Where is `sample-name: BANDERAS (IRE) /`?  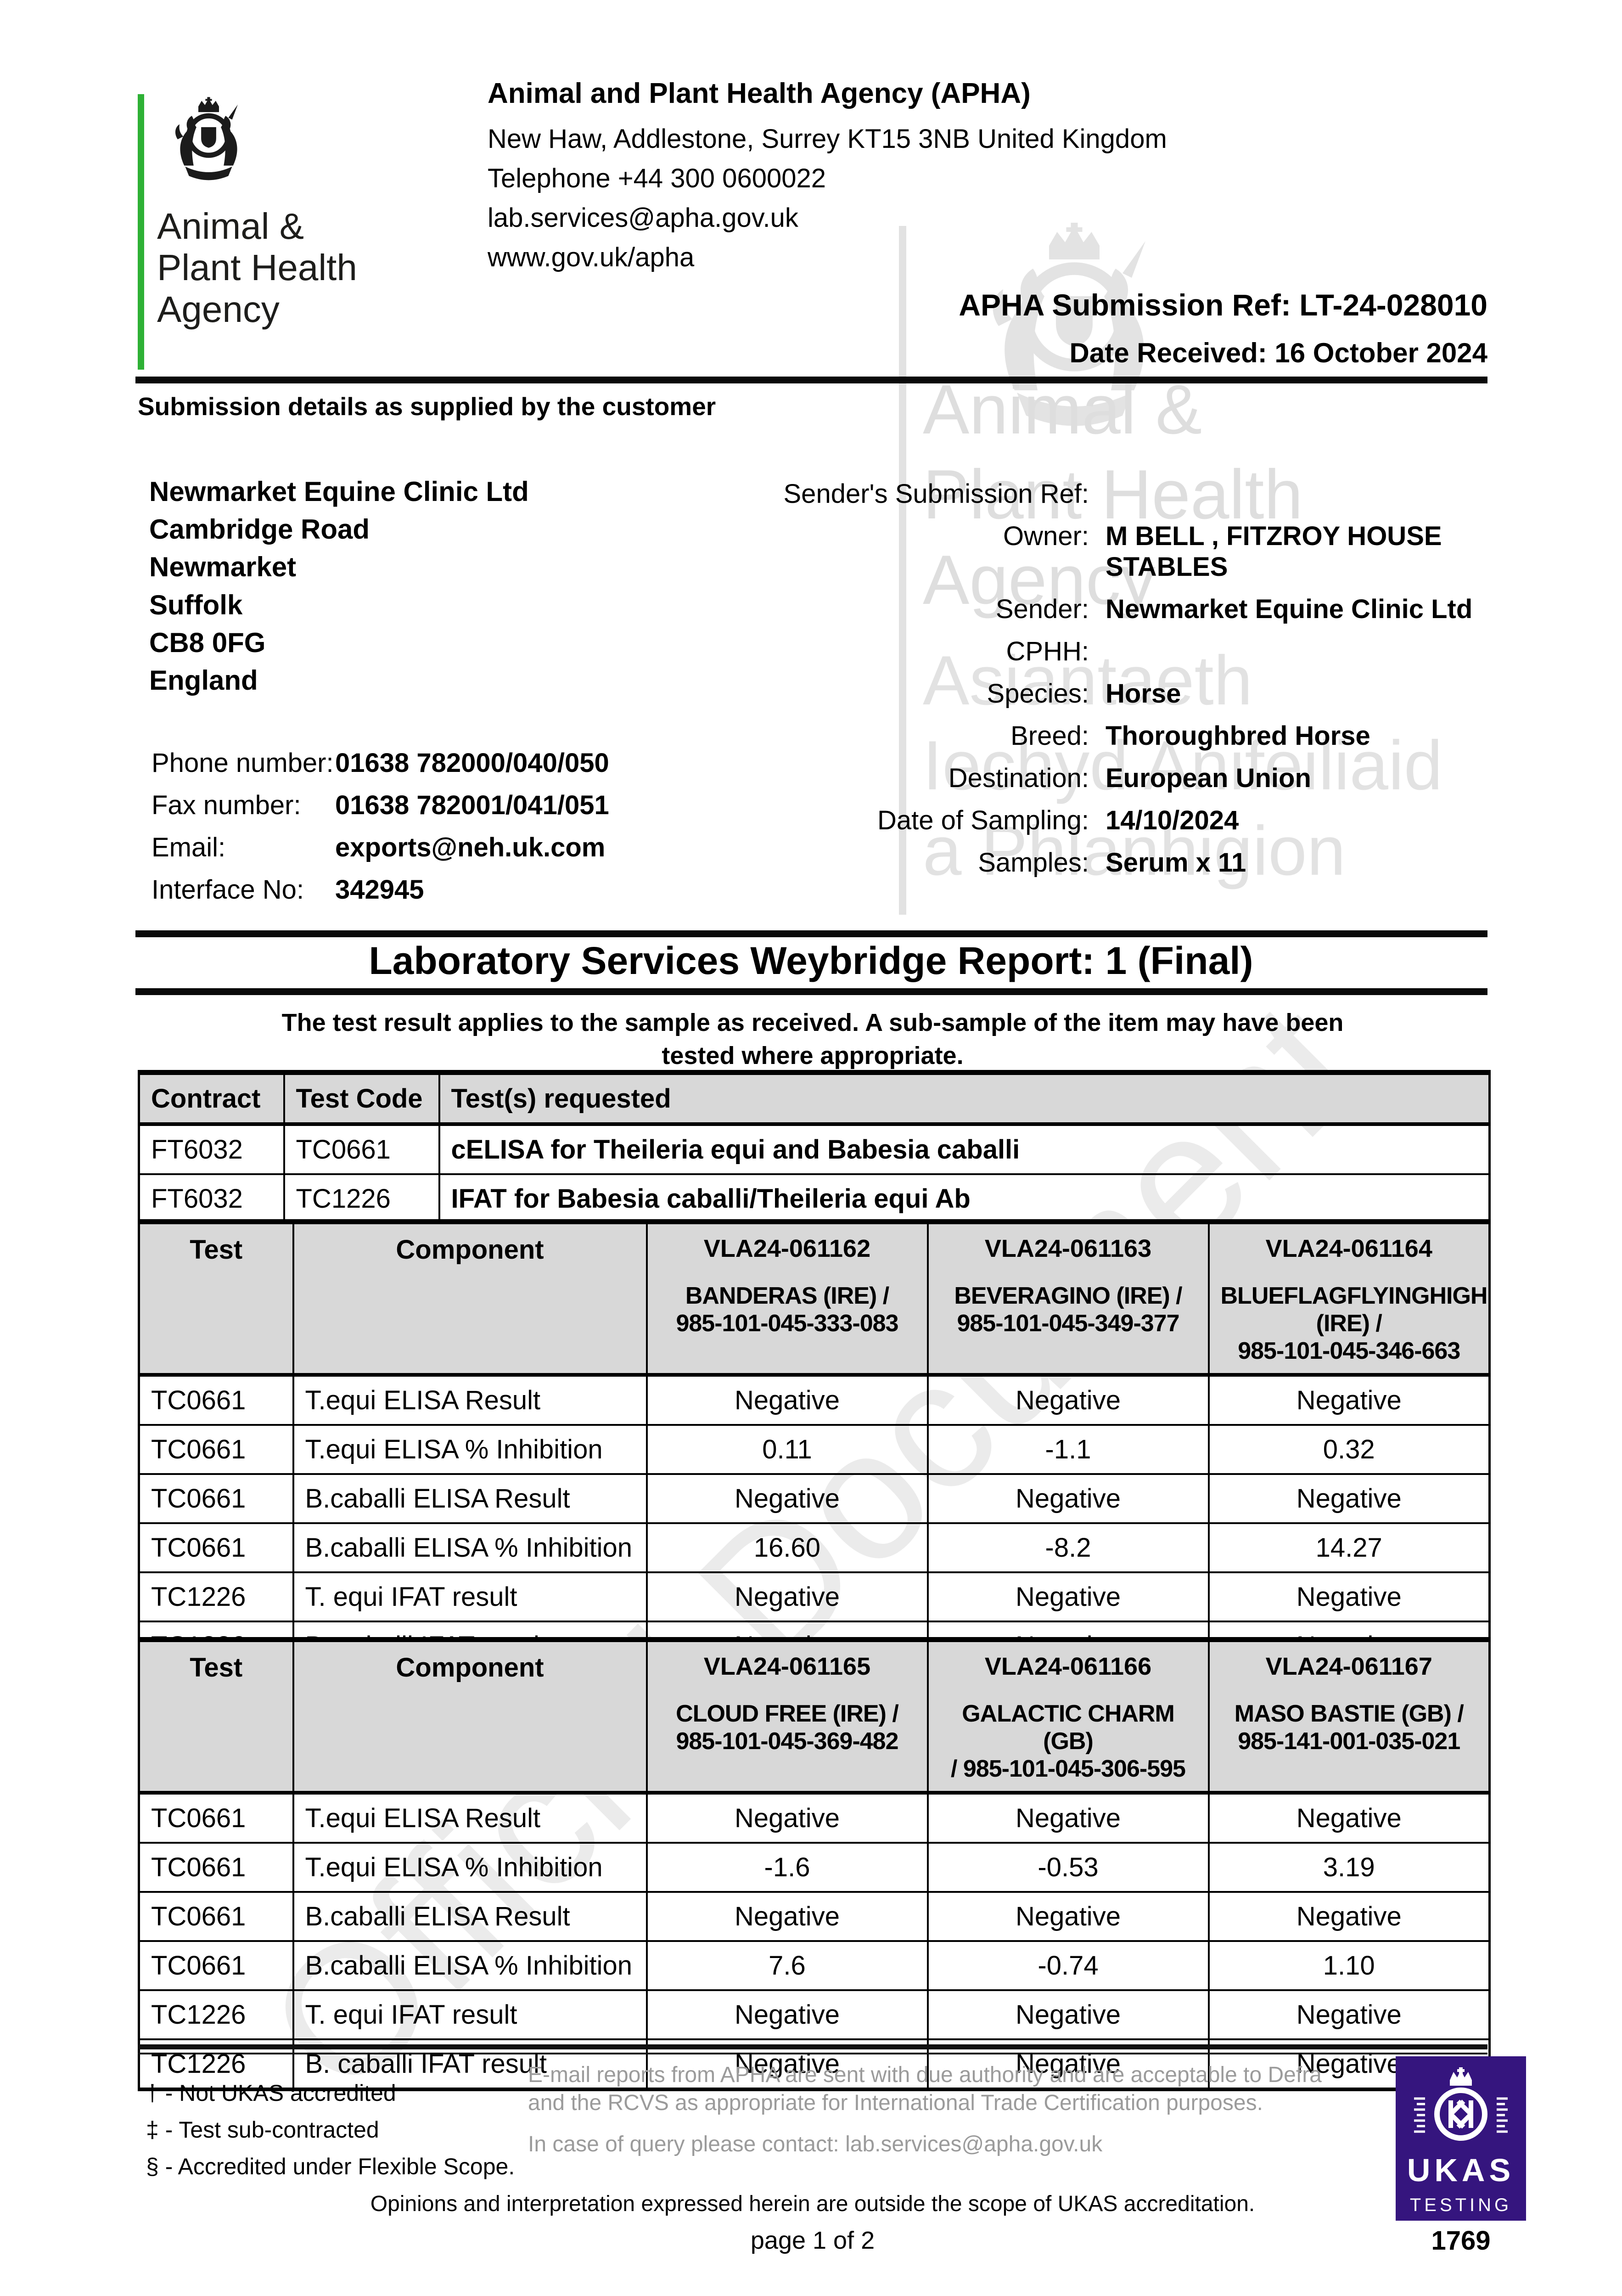
sample-name: BANDERAS (IRE) / is located at coordinates (787, 1296).